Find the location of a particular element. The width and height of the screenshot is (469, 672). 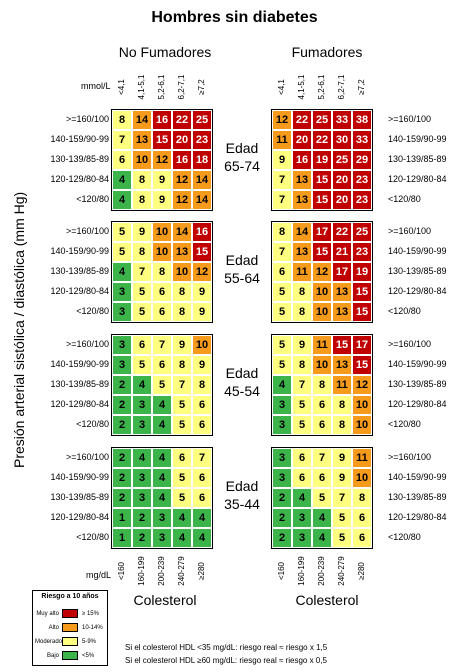

age-label-65-74: Edad 65-74 is located at coordinates (242, 157).